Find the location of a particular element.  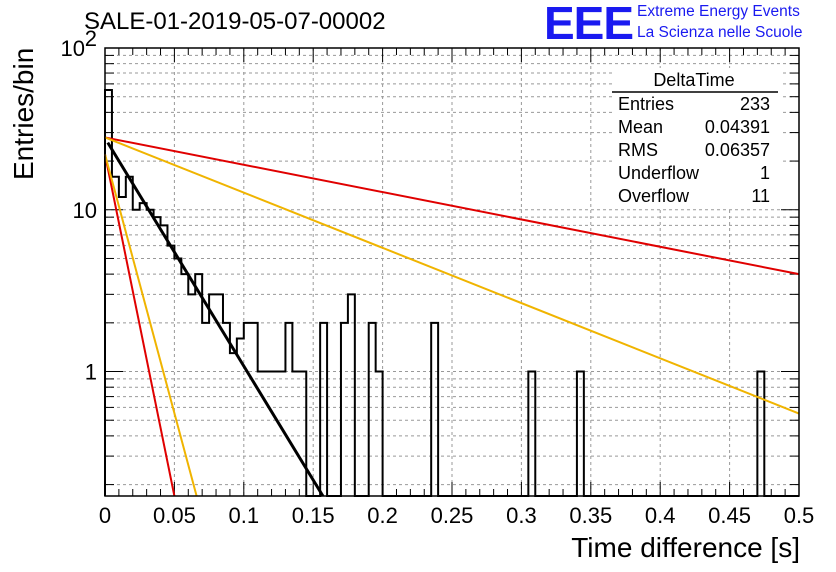

x-tick-label: 0.5 is located at coordinates (799, 515).